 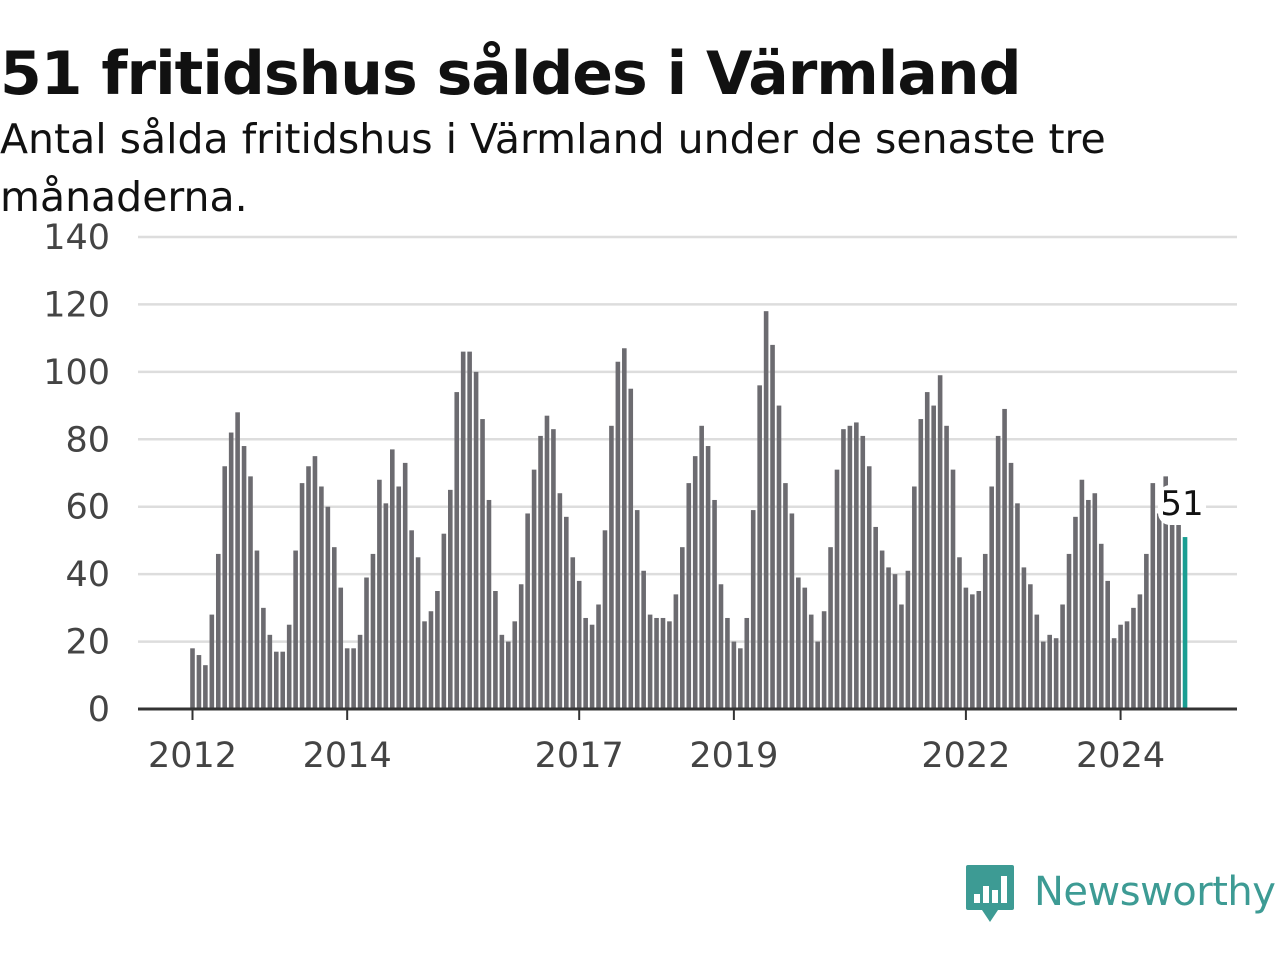 I want to click on newsworthy-logo: Newsworthy, so click(x=1120, y=894).